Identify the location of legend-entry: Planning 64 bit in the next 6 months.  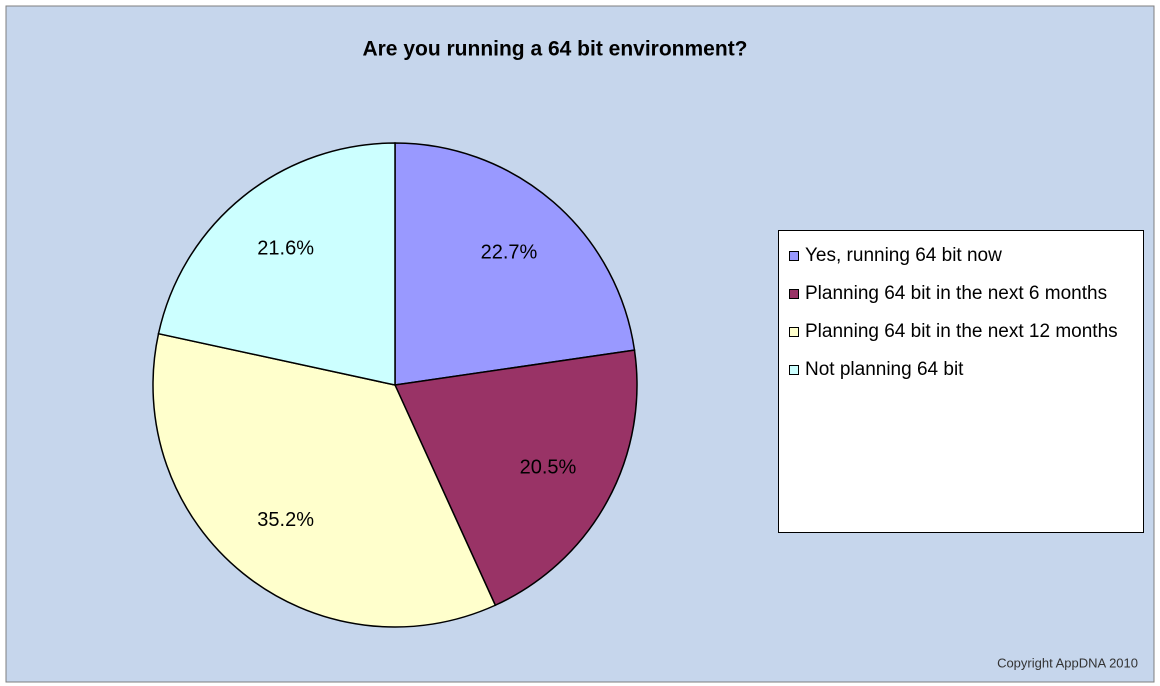
(961, 294).